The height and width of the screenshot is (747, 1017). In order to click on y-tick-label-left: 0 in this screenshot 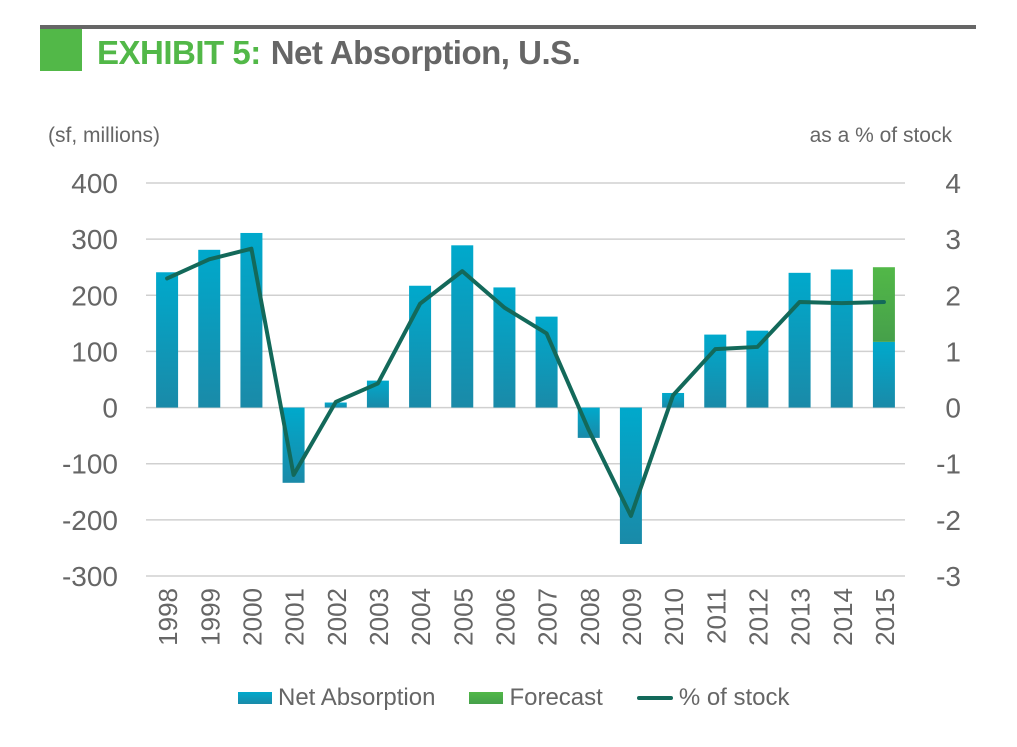, I will do `click(110, 408)`.